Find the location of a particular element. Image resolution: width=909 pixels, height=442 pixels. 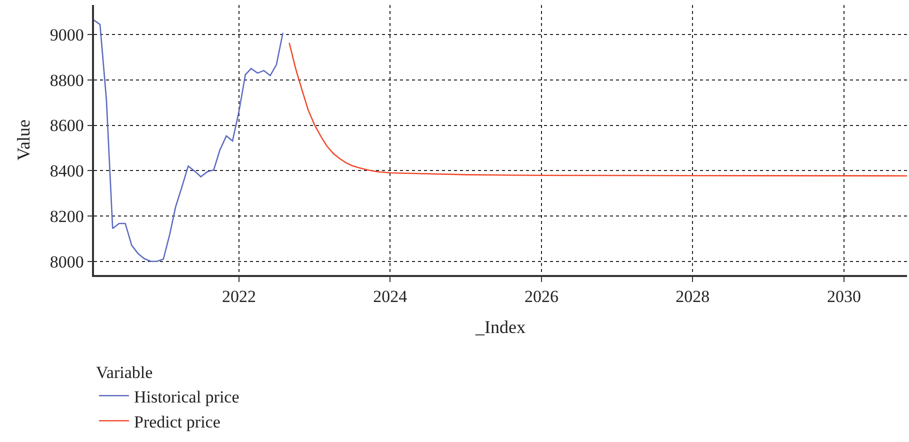

y-tick-label: 8200 is located at coordinates (67, 216).